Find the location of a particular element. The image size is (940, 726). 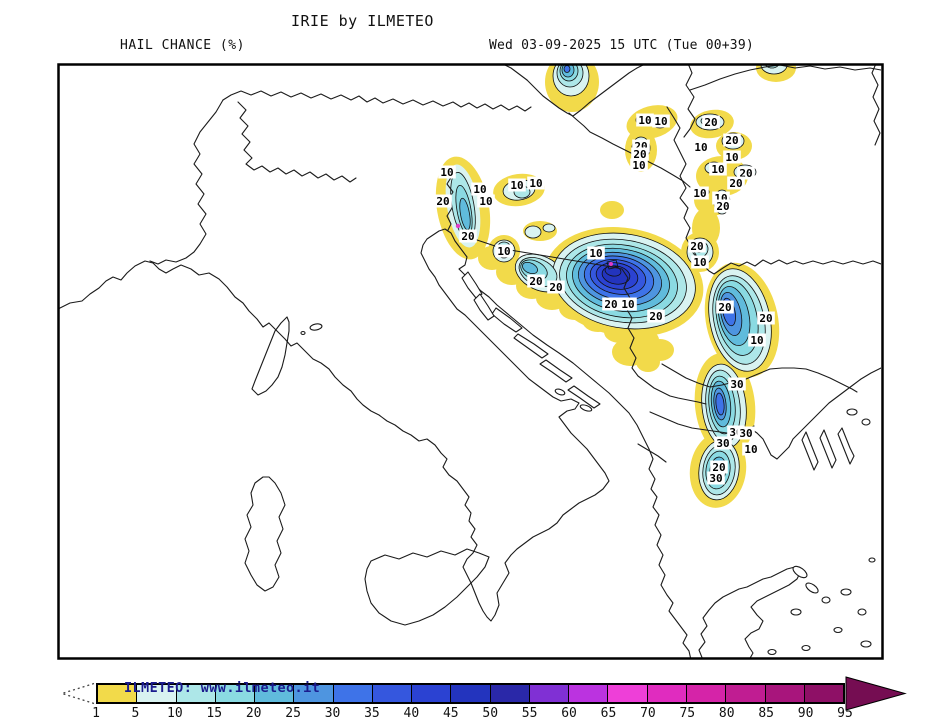

colorbar-tick: 35 is located at coordinates (372, 713).